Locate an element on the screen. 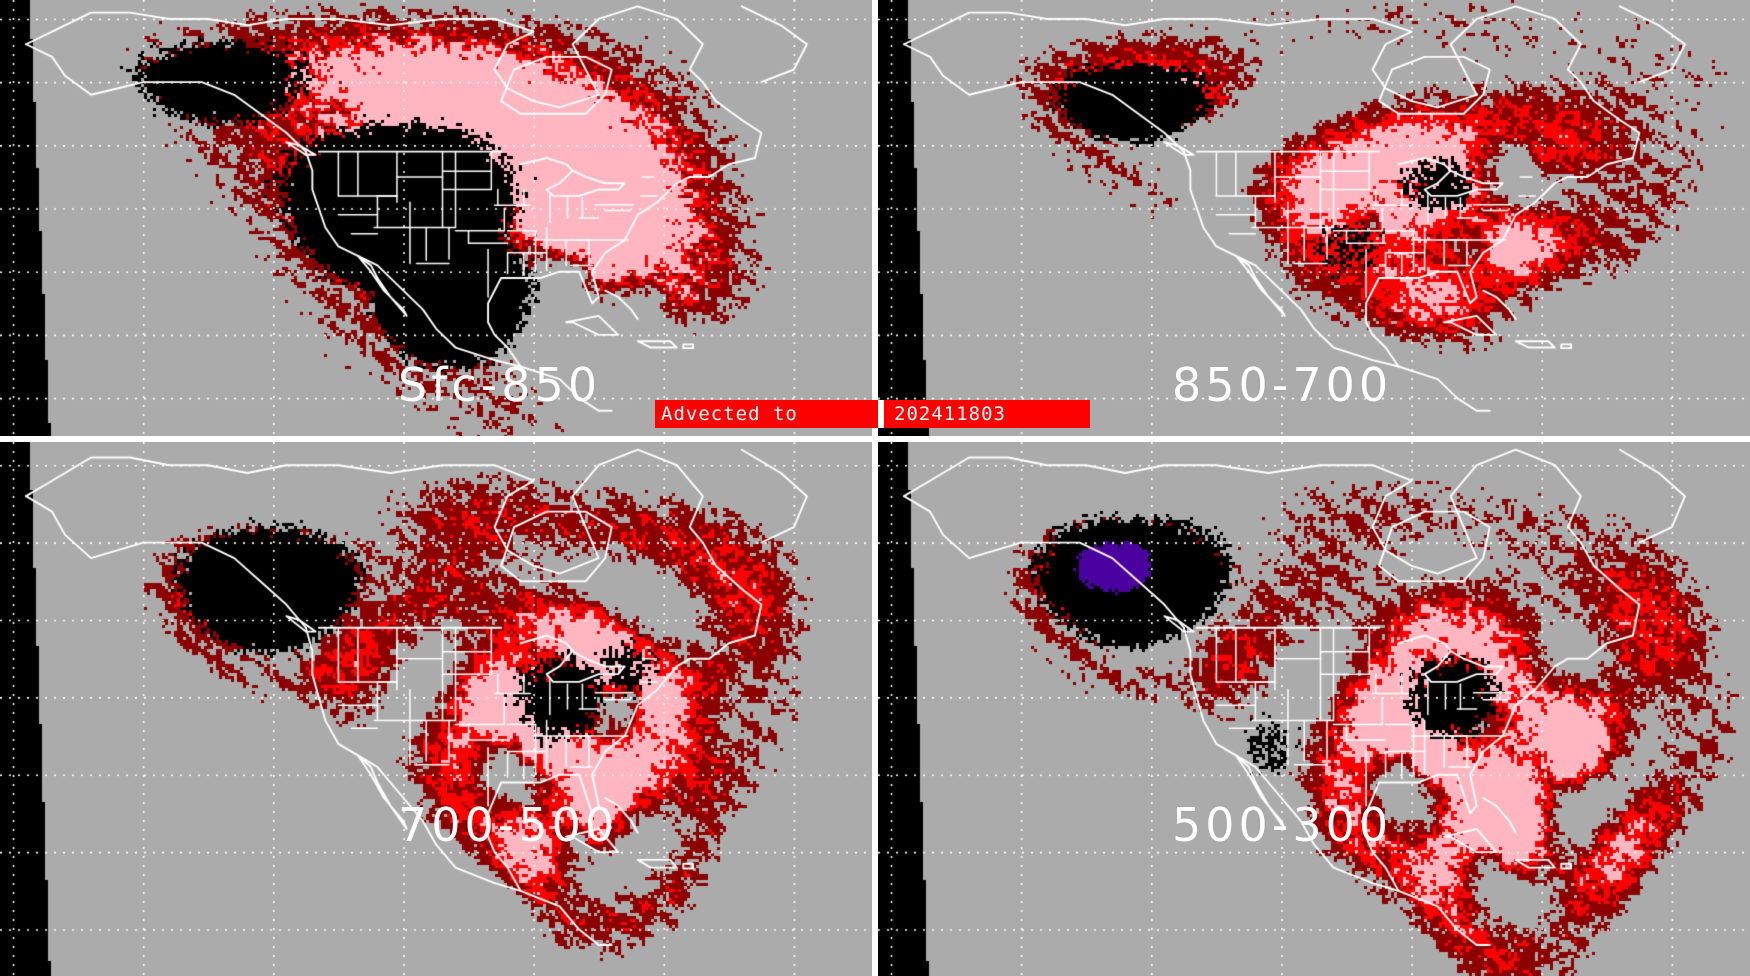  banner-prefix-segment: Advected to is located at coordinates (766, 414).